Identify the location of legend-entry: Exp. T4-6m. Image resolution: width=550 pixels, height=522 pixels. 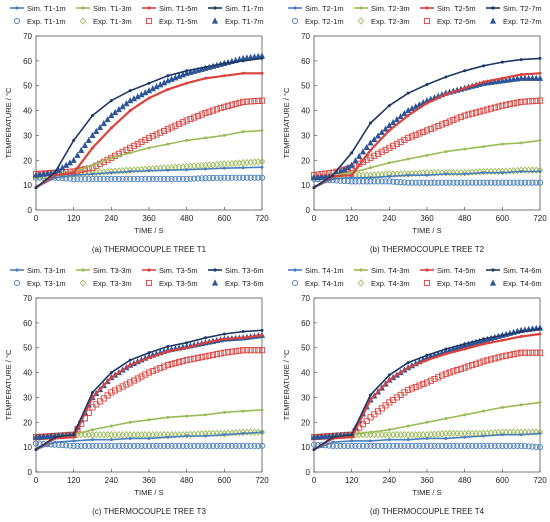
(515, 283).